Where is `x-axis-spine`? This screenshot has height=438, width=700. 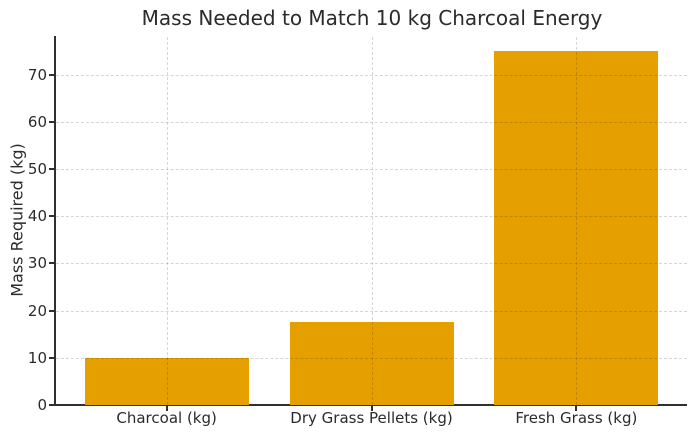 x-axis-spine is located at coordinates (370, 405).